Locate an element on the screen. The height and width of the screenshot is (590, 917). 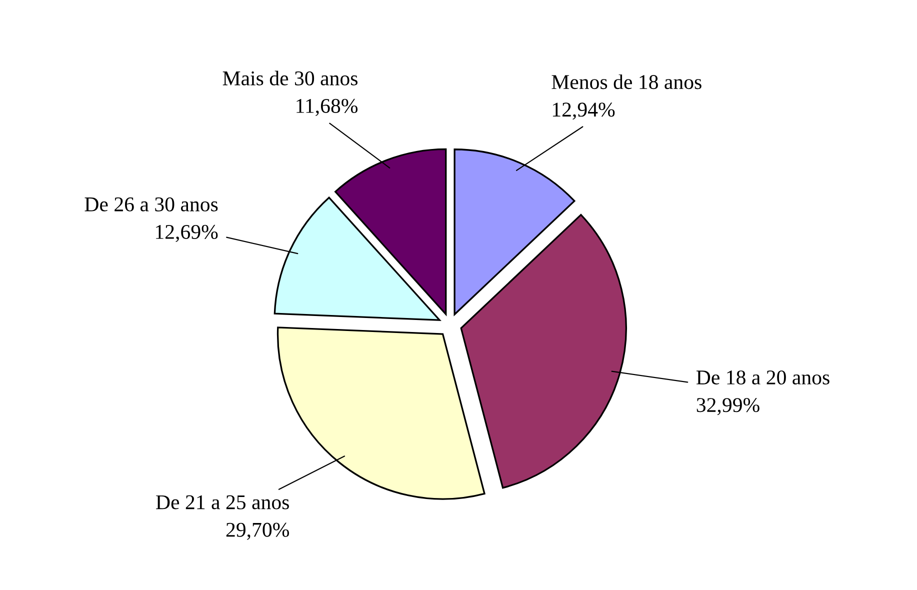
data-label: 32,99% is located at coordinates (728, 407).